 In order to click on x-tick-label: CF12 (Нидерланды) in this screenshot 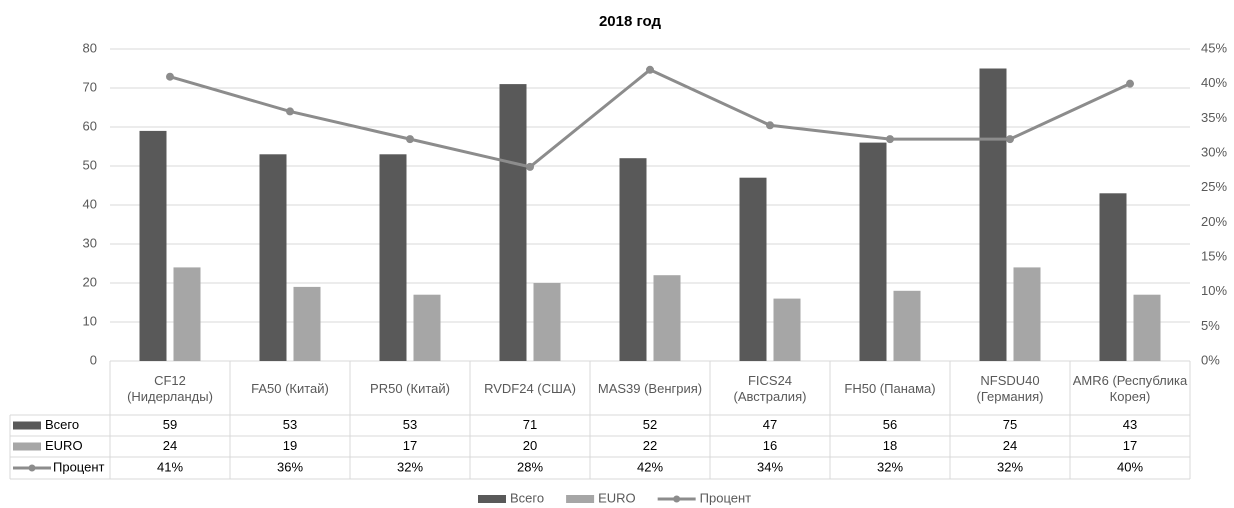, I will do `click(170, 388)`.